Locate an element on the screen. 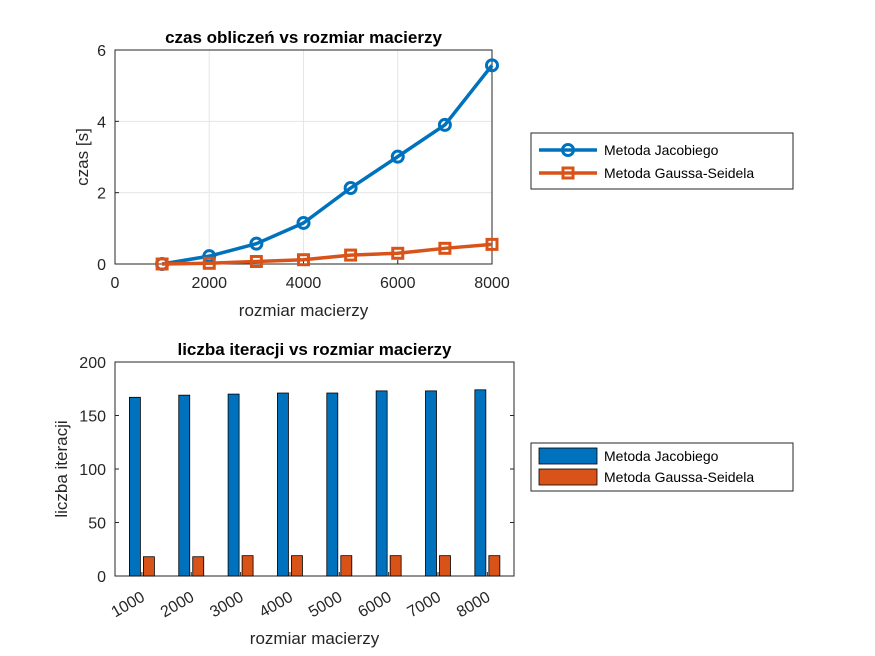  grid is located at coordinates (303, 157).